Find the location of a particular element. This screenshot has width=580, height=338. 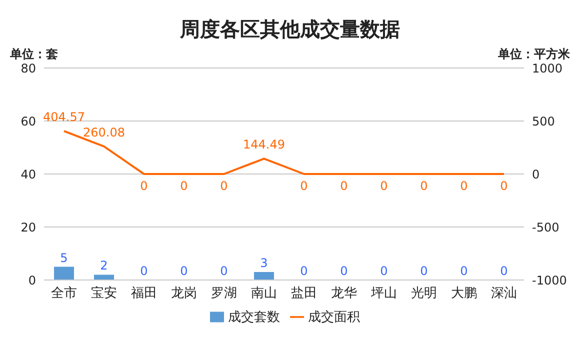

x-tick-label: 福田 is located at coordinates (144, 294).